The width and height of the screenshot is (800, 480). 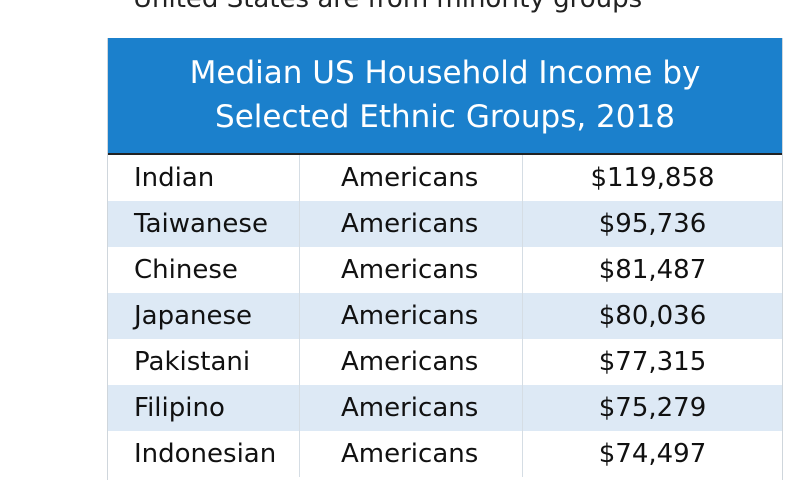 I want to click on table-row: Filipino Americans $75,279, so click(x=445, y=408).